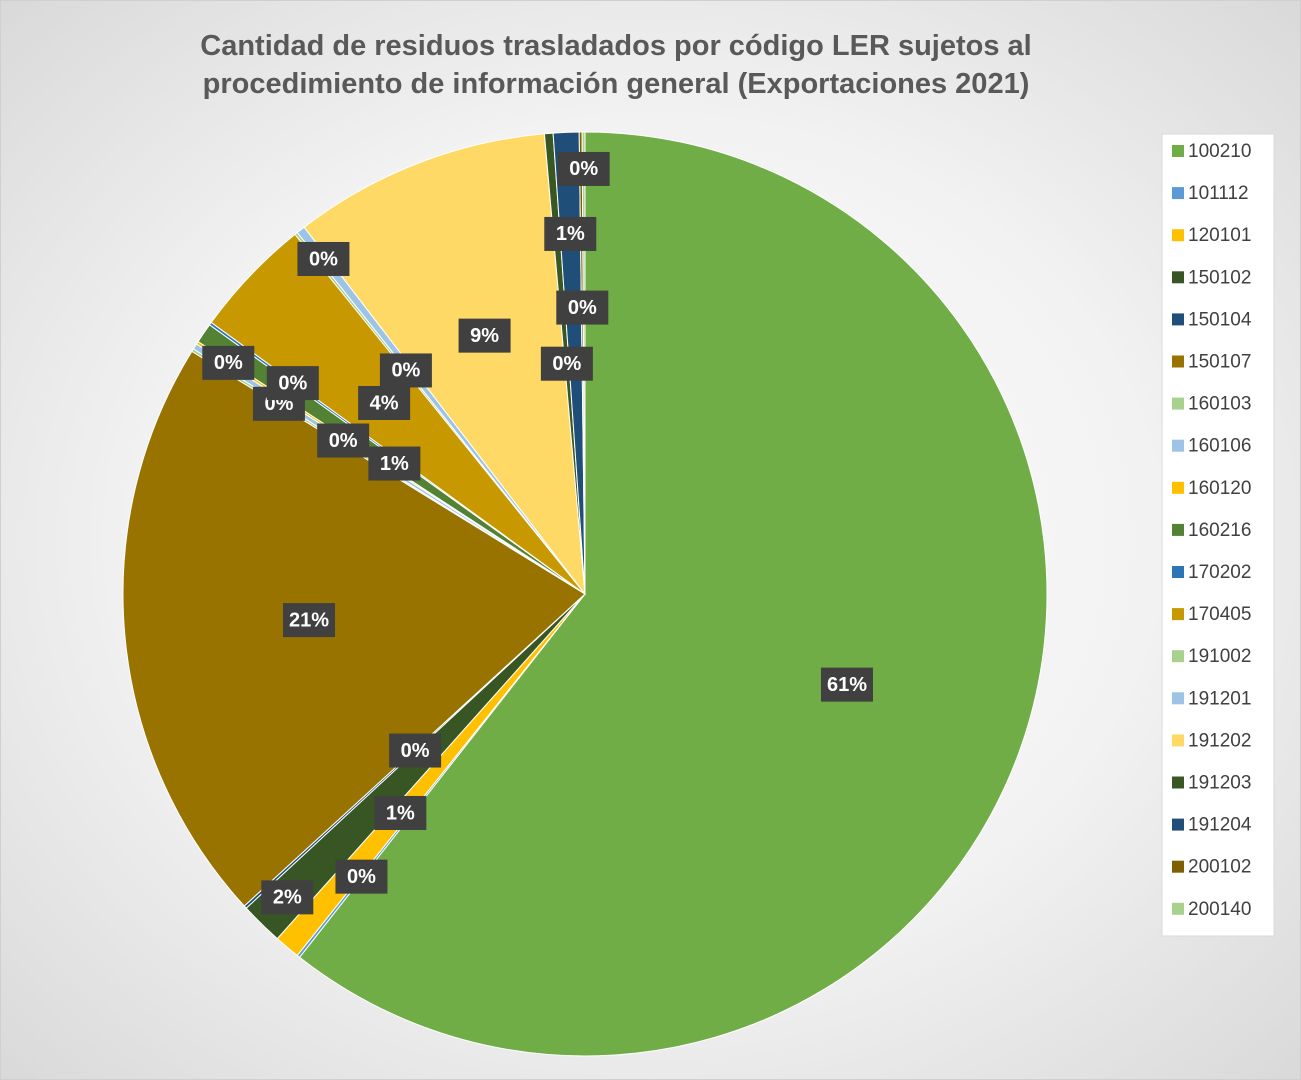 The image size is (1301, 1080). What do you see at coordinates (1219, 530) in the screenshot?
I see `legend-label: 160216` at bounding box center [1219, 530].